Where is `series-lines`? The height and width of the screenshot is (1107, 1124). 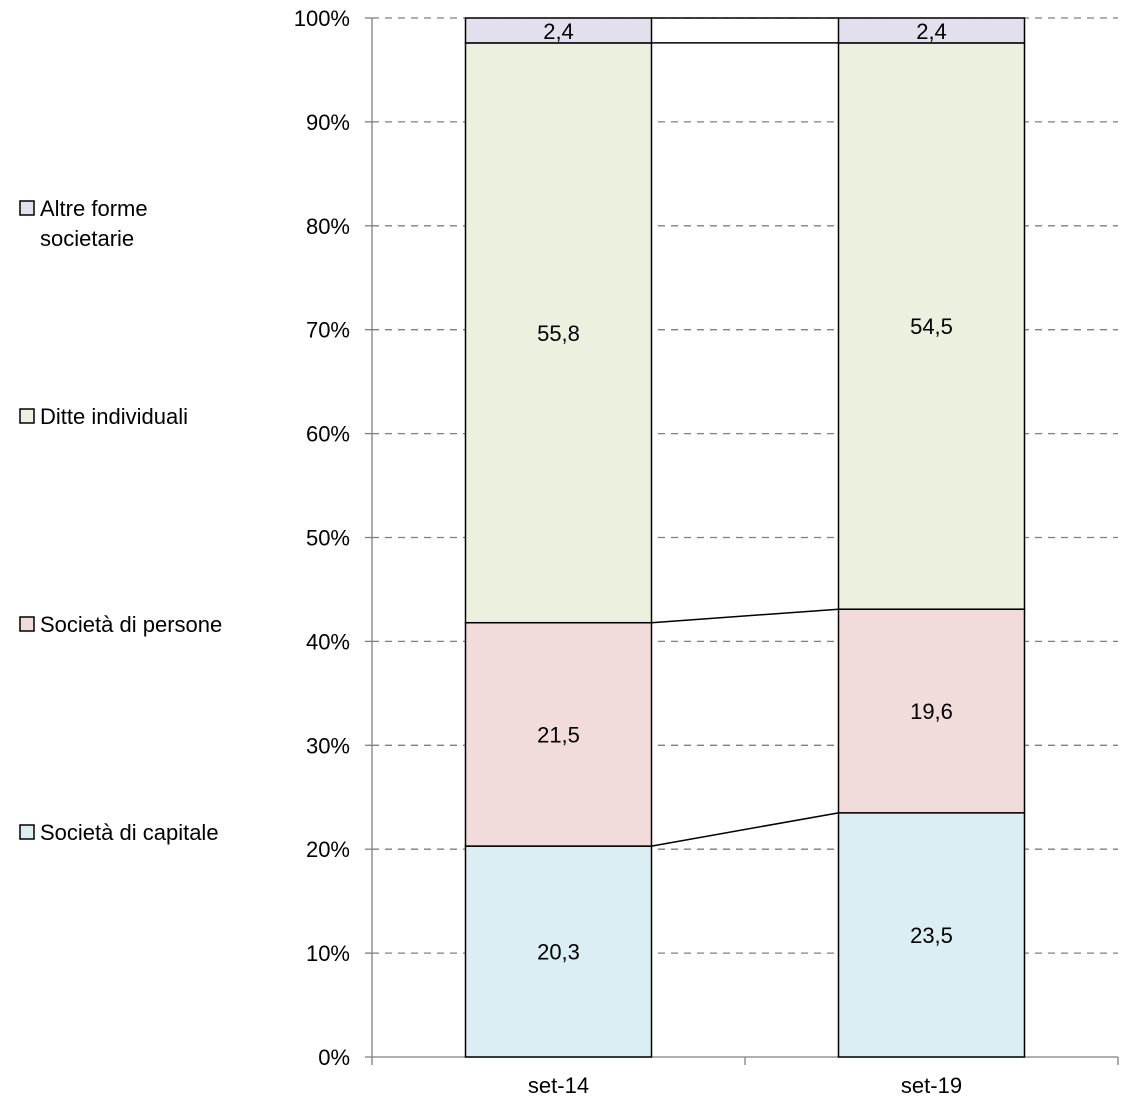
series-lines is located at coordinates (745, 432).